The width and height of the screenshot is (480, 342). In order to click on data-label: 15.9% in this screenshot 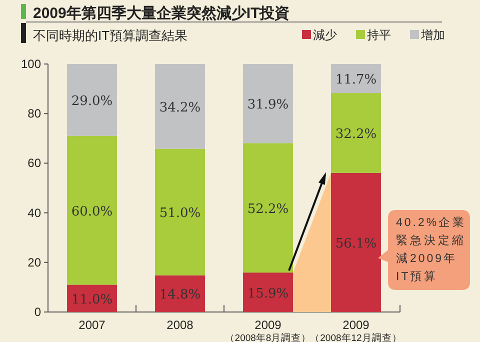, I will do `click(268, 294)`.